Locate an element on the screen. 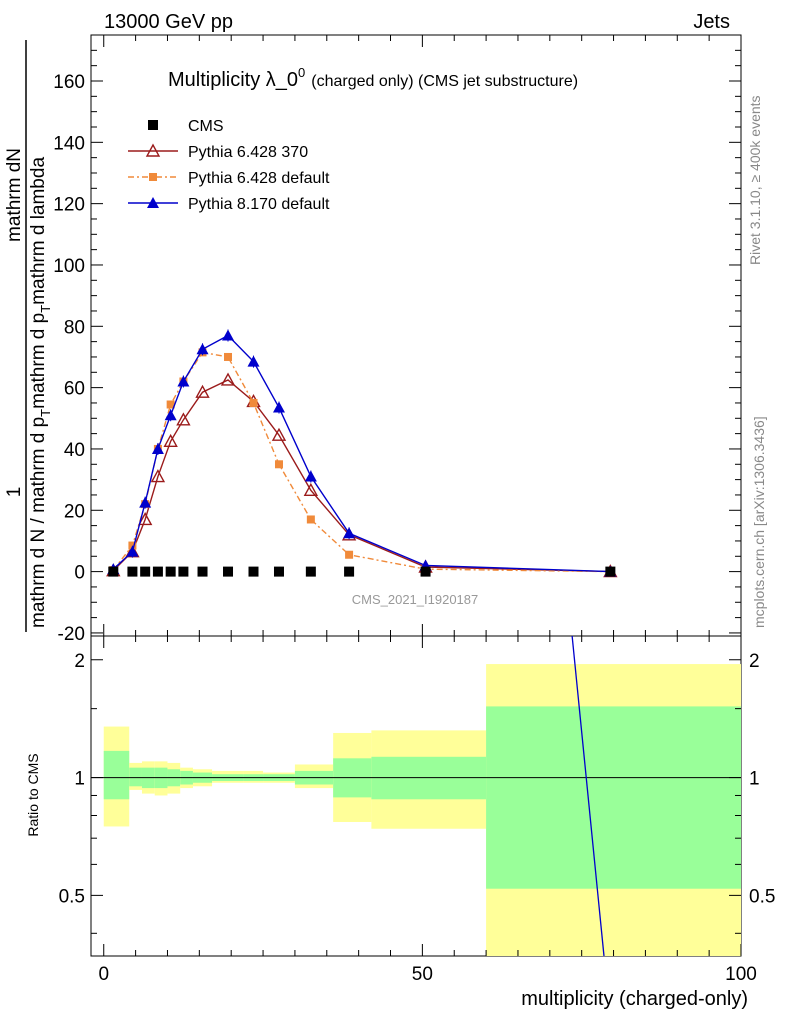 This screenshot has height=1024, width=786. x-axis-label: multiplicity (charged-only) is located at coordinates (634, 999).